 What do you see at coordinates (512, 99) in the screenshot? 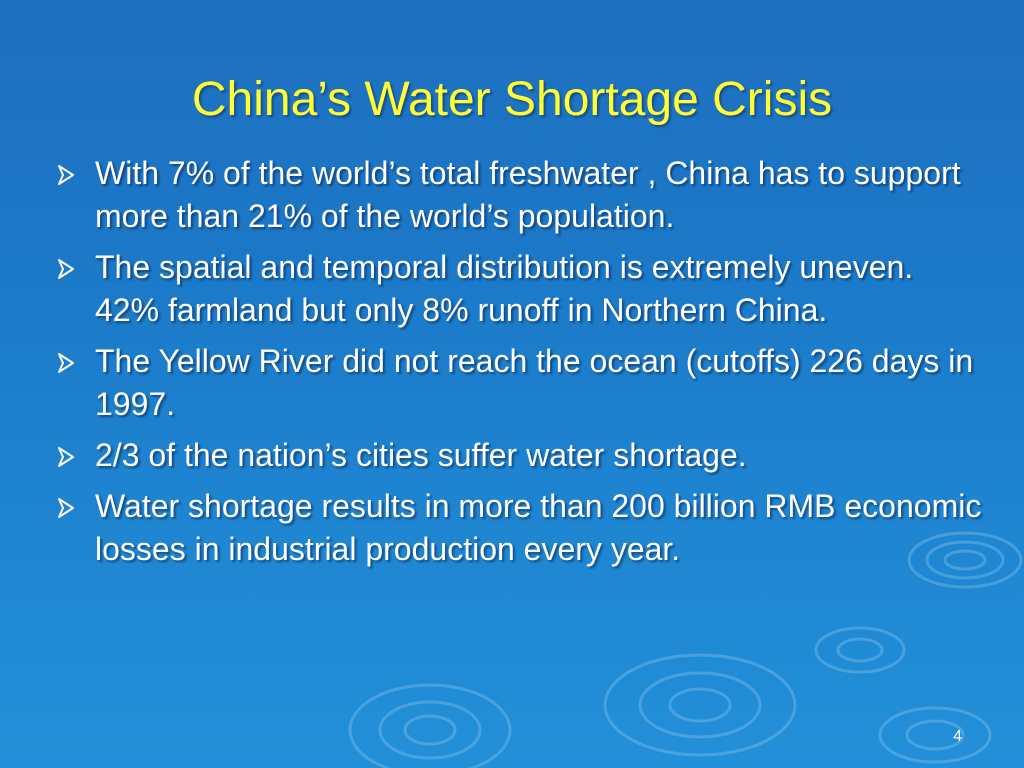
I see `slide-title: China’s Water Shortage Crisis` at bounding box center [512, 99].